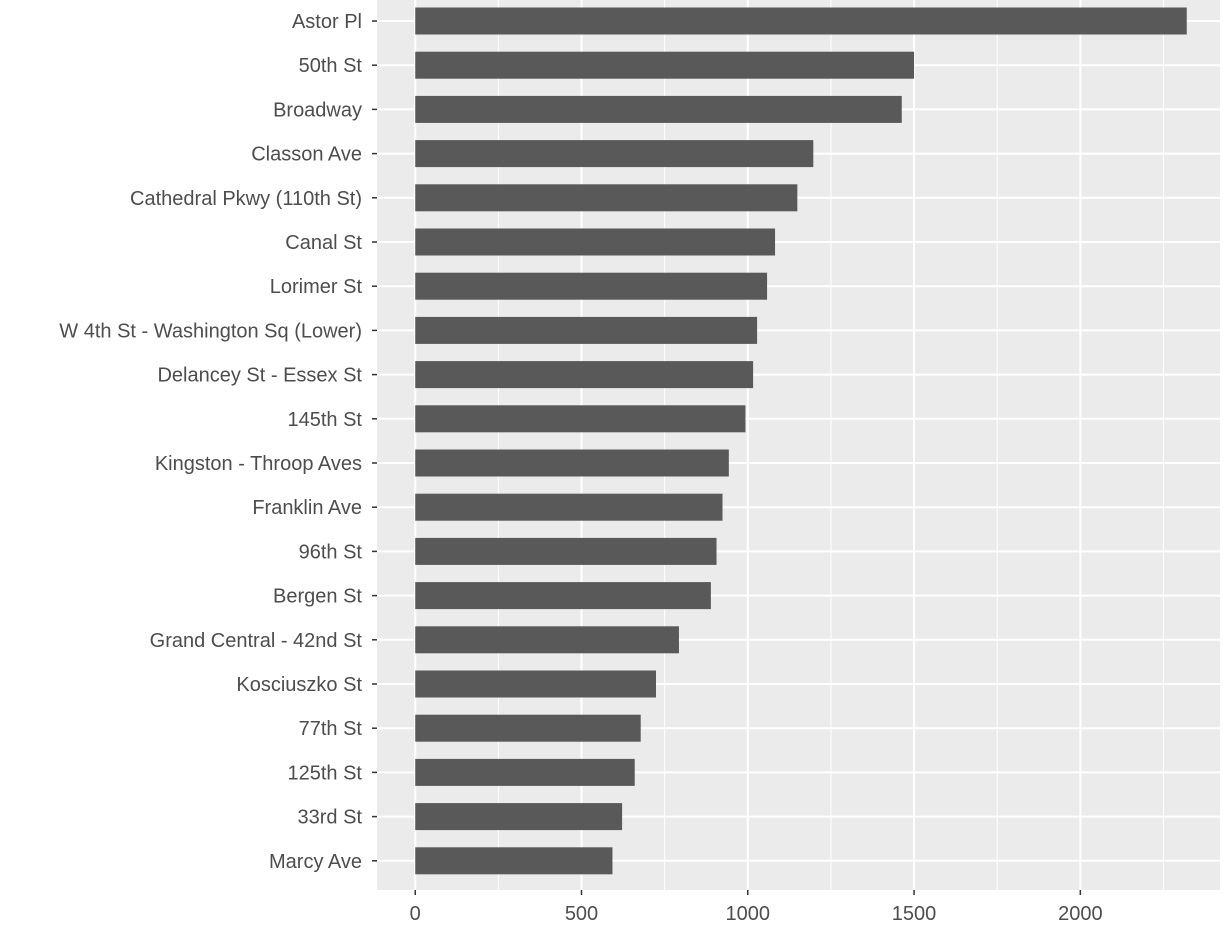 This screenshot has height=934, width=1226. Describe the element at coordinates (246, 199) in the screenshot. I see `y-tick-label-4: Cathedral Pkwy (110th St)` at that location.